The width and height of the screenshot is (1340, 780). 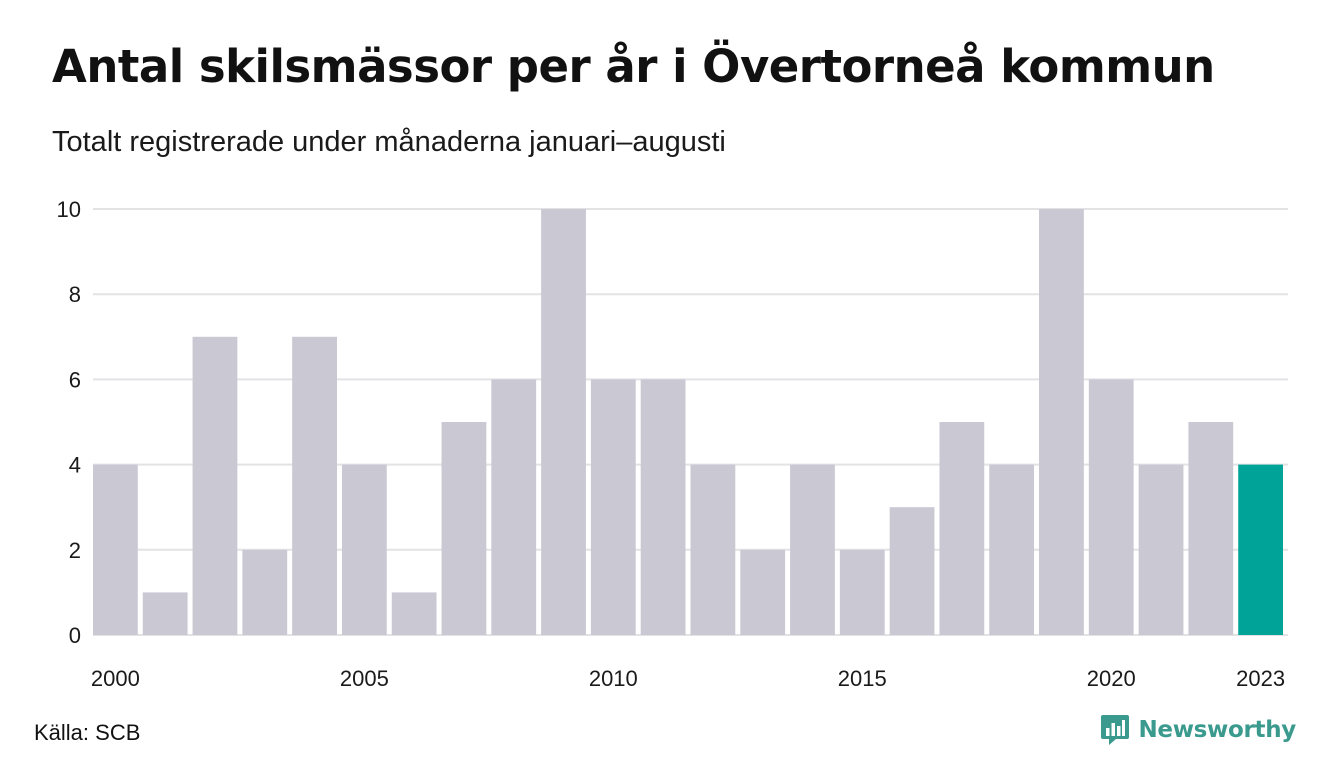 I want to click on newsworthy-logo: Newsworthy, so click(x=1198, y=730).